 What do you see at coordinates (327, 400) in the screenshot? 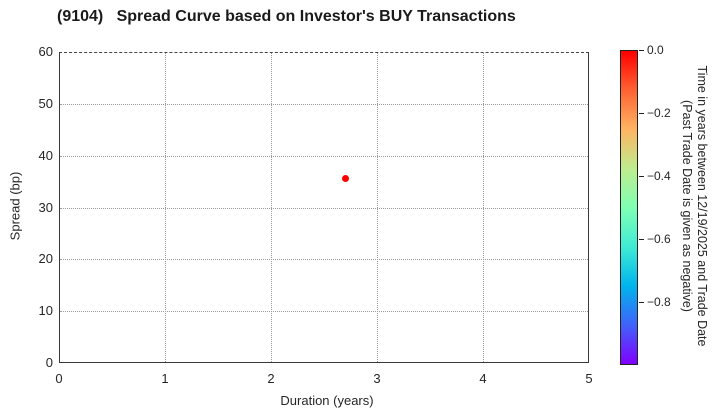
I see `x-axis-label: Duration (years)` at bounding box center [327, 400].